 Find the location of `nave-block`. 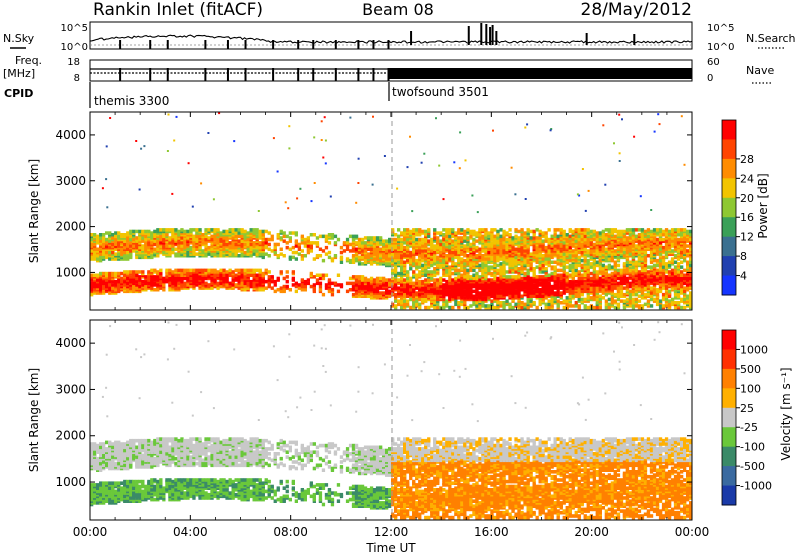

nave-block is located at coordinates (540, 73).